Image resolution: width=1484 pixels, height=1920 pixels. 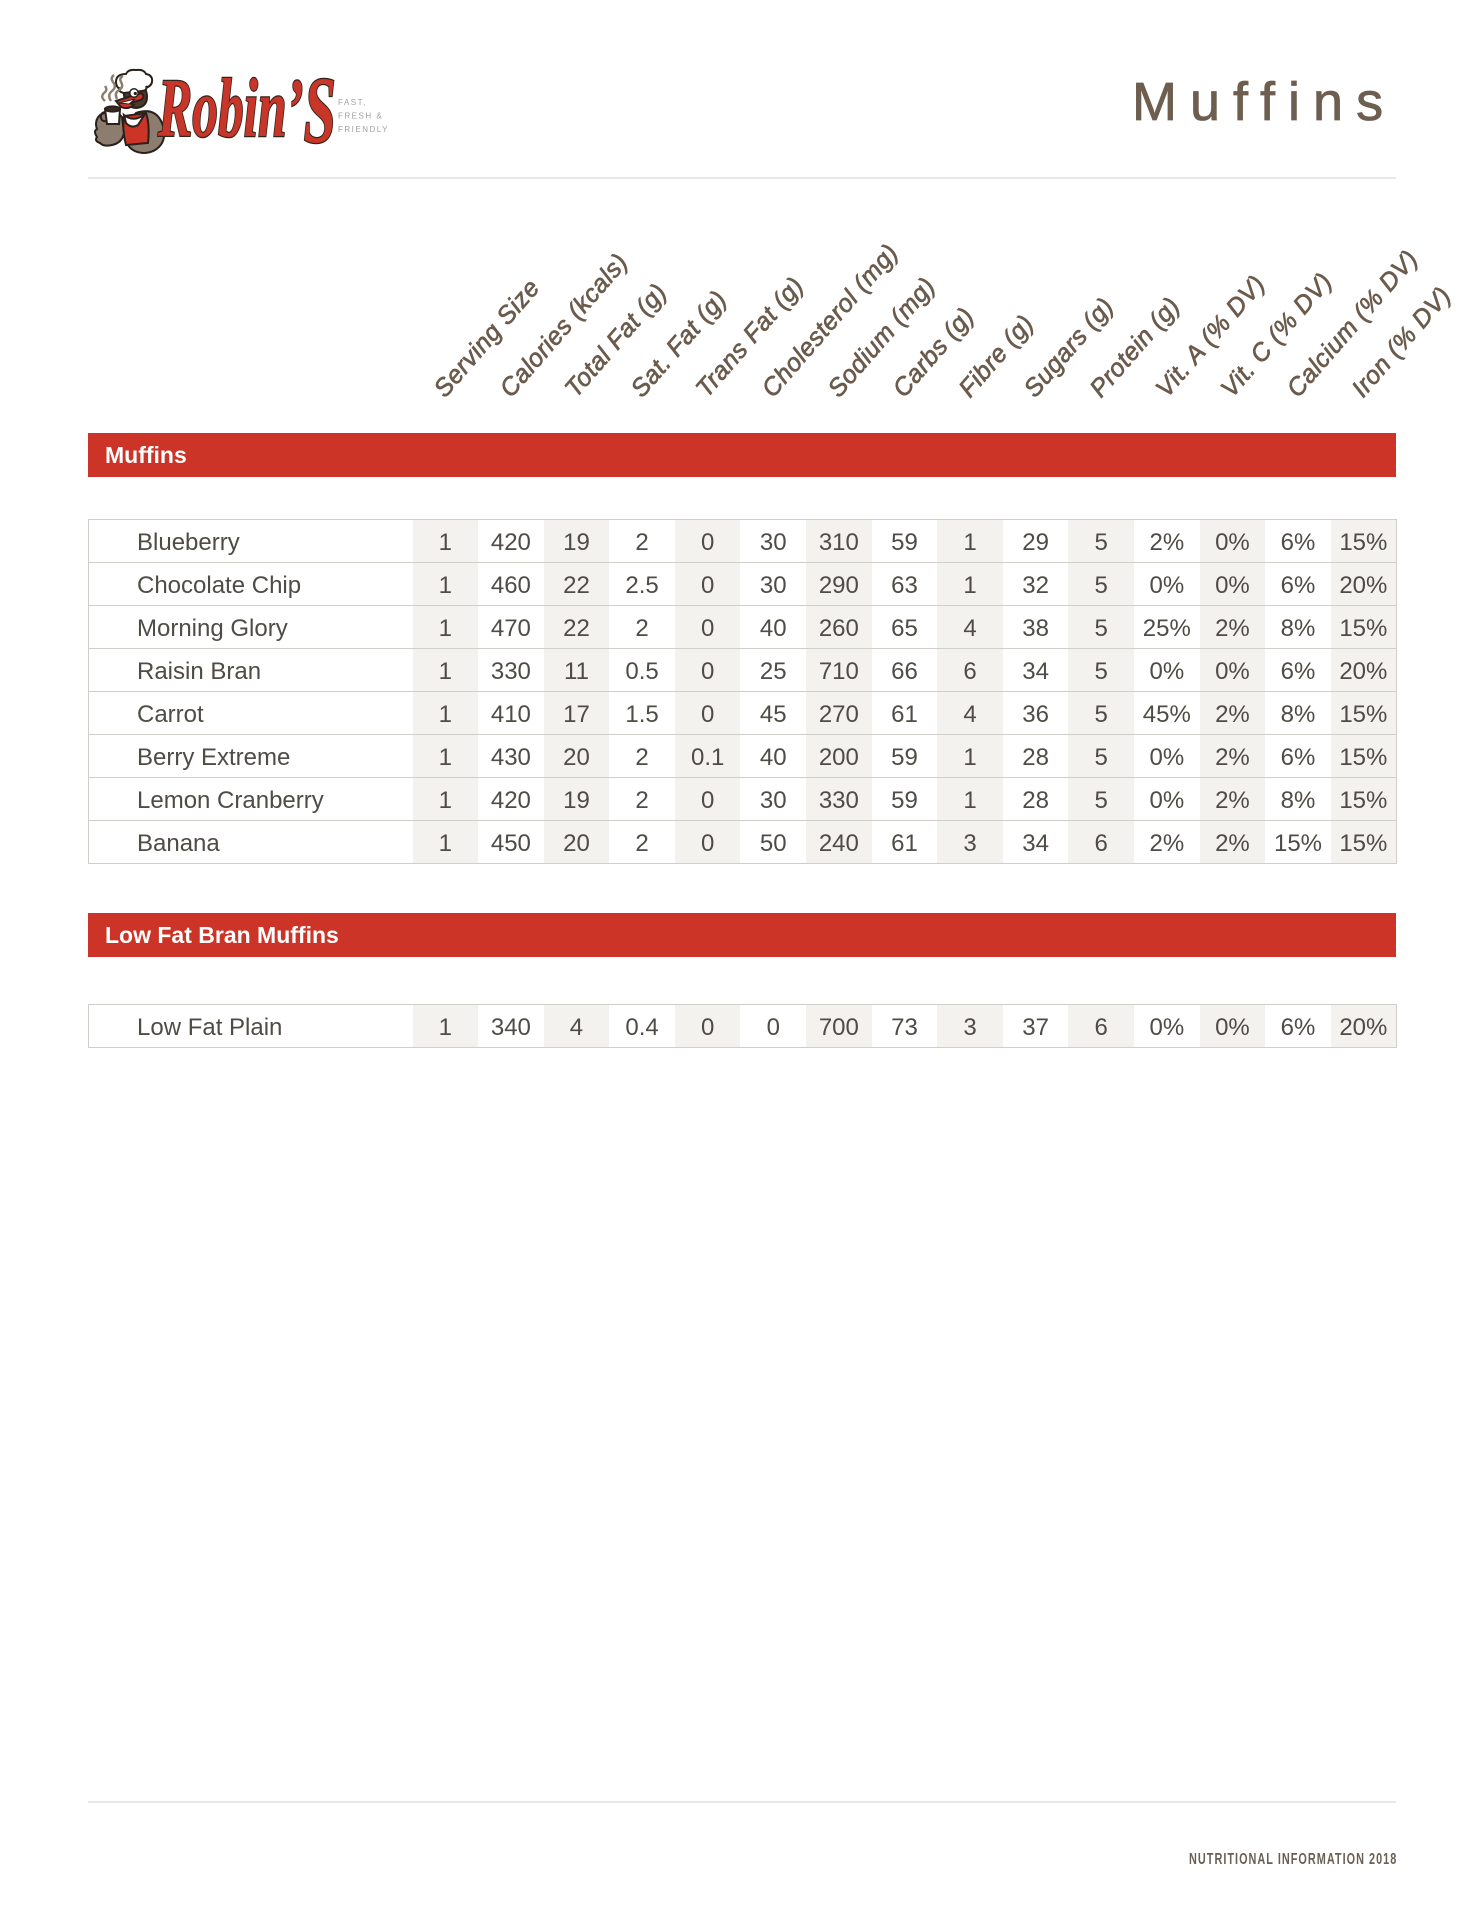 I want to click on svg-text: Robin’S, so click(x=246, y=110).